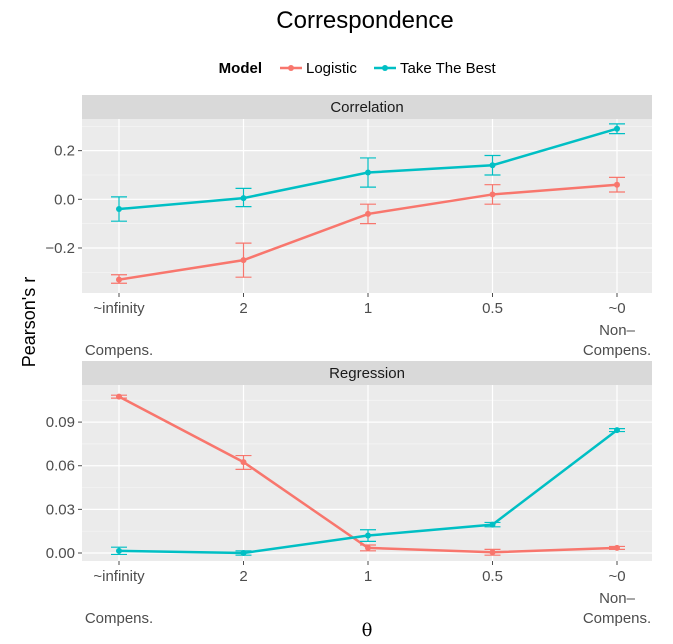 Image resolution: width=673 pixels, height=644 pixels. I want to click on y-axis-label: Pearson's r, so click(29, 322).